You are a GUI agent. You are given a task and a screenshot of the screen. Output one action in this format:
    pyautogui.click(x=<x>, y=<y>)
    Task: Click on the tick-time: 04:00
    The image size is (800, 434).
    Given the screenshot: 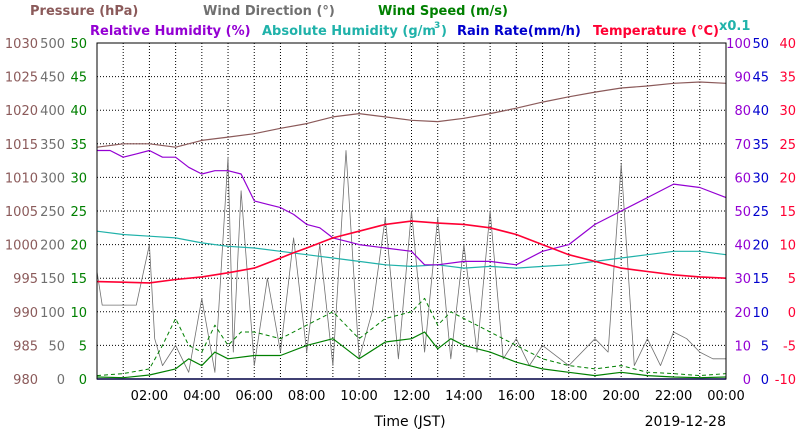 What is the action you would take?
    pyautogui.click(x=201, y=396)
    